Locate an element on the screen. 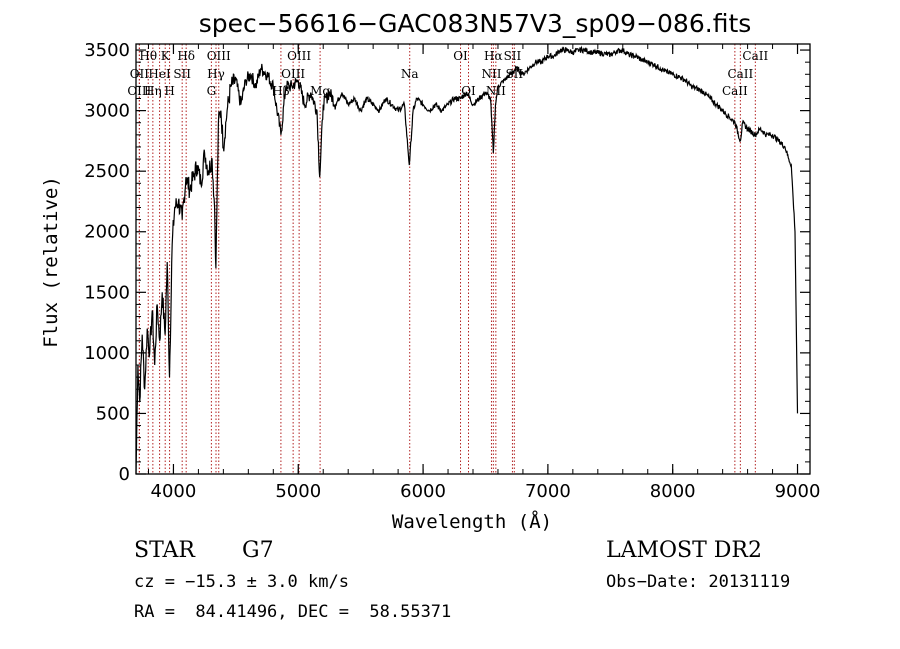 The image size is (900, 649). y-tick-label: 500 is located at coordinates (113, 413).